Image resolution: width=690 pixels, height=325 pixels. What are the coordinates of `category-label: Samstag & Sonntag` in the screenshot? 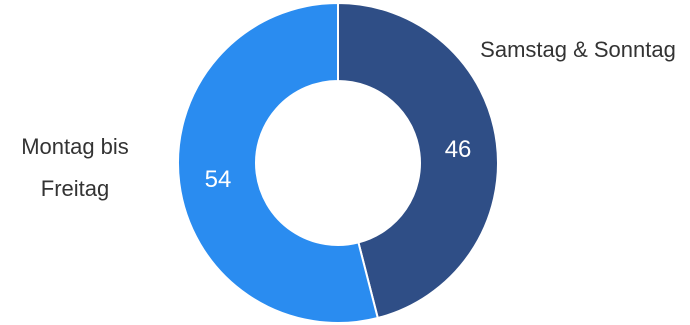 It's located at (578, 49).